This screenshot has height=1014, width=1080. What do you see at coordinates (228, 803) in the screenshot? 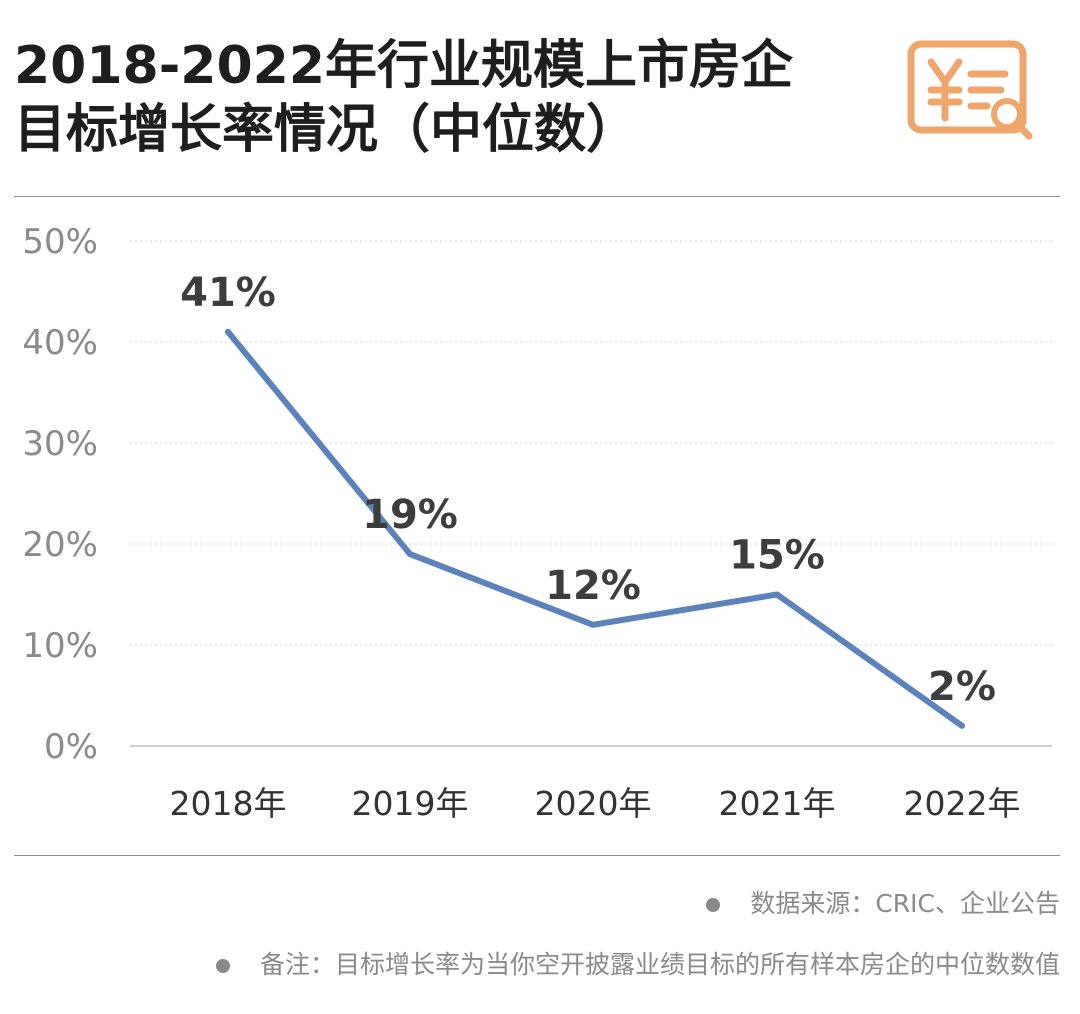
I see `x-tick-label: 2018年` at bounding box center [228, 803].